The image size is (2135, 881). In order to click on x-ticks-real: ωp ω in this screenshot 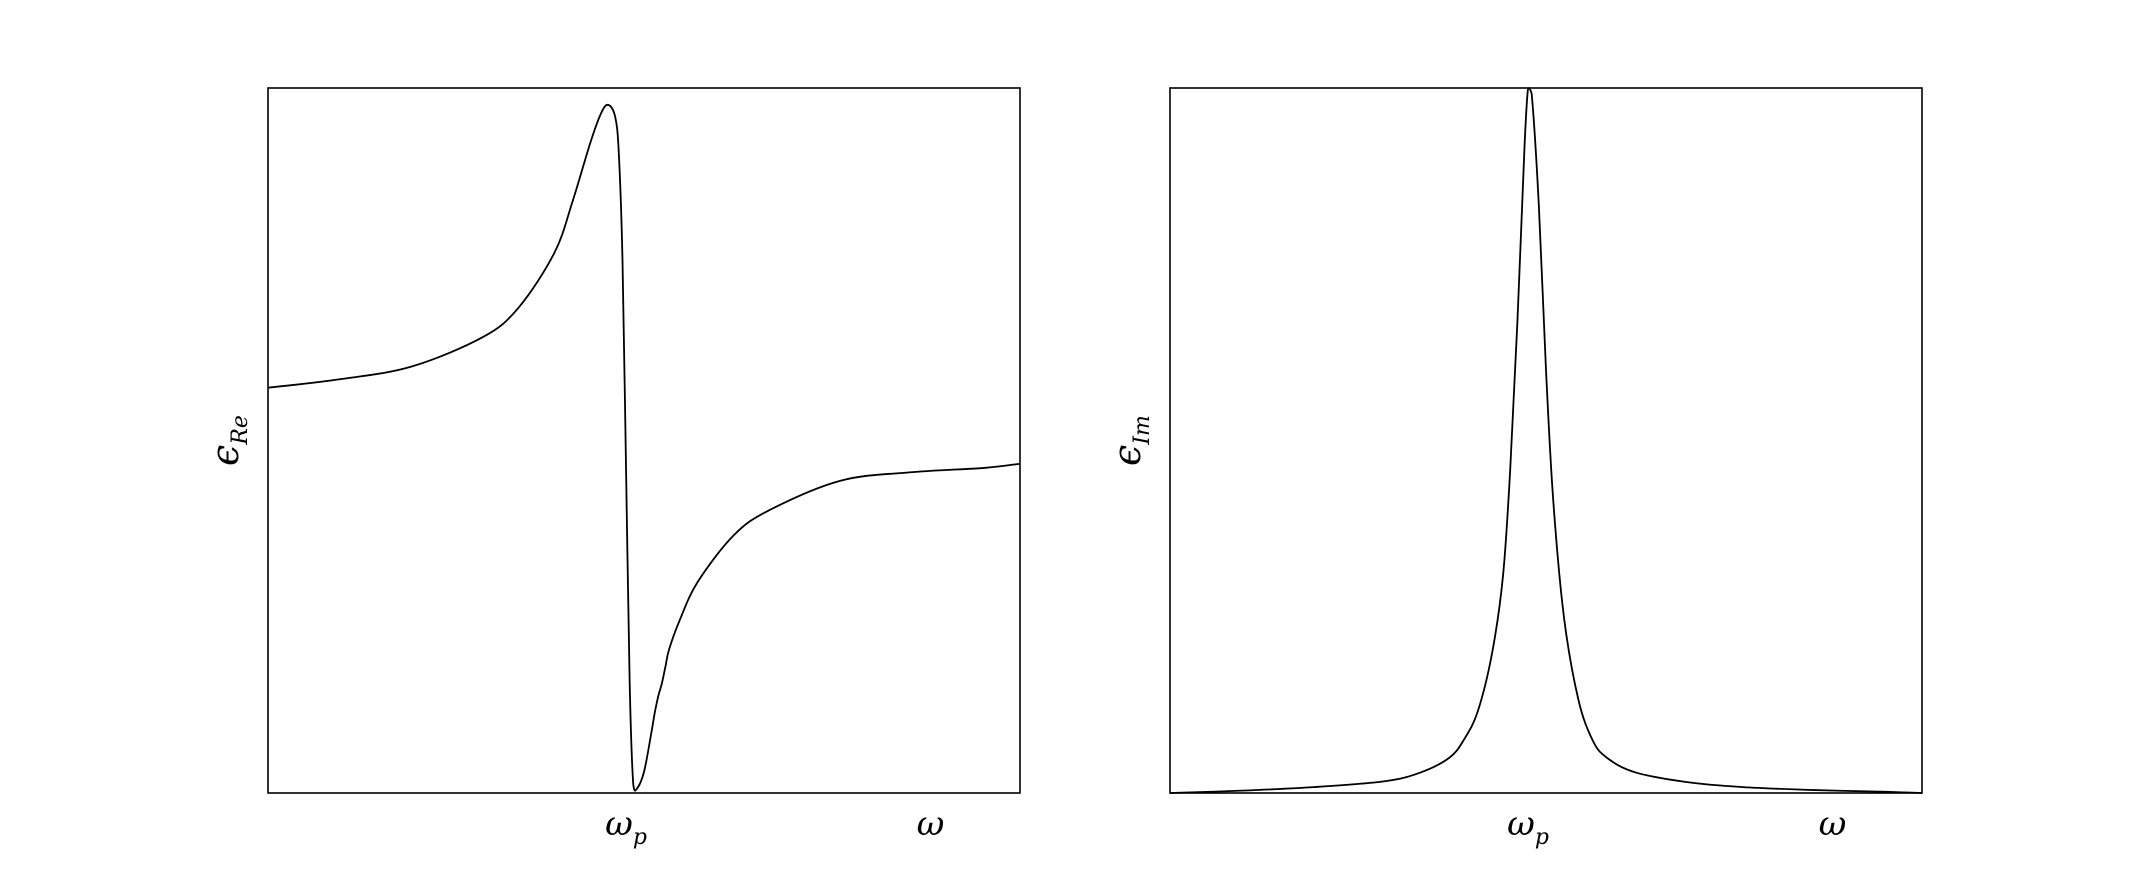, I will do `click(774, 827)`.